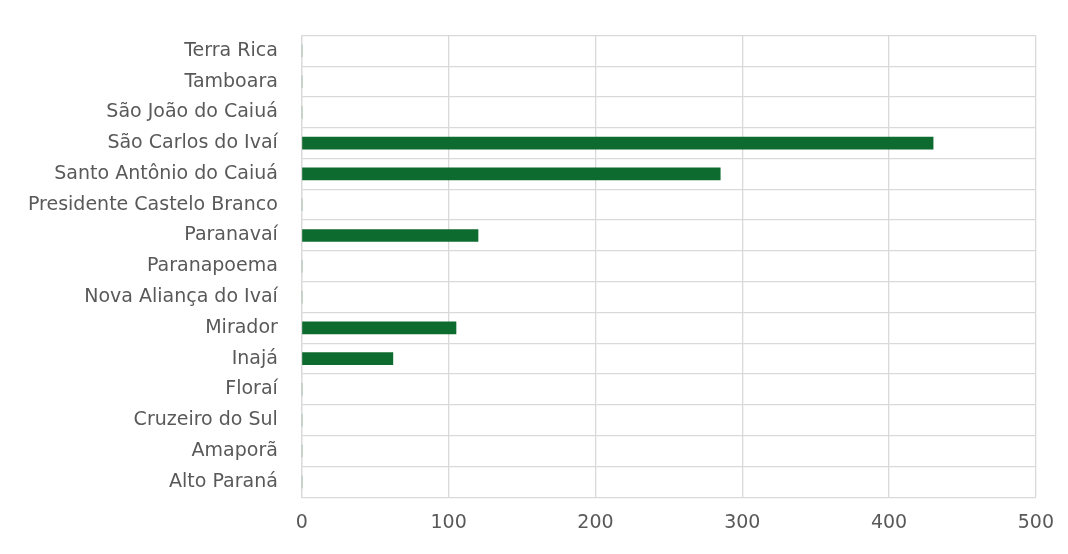 The image size is (1068, 554). What do you see at coordinates (301, 520) in the screenshot?
I see `x-tick-label: 0` at bounding box center [301, 520].